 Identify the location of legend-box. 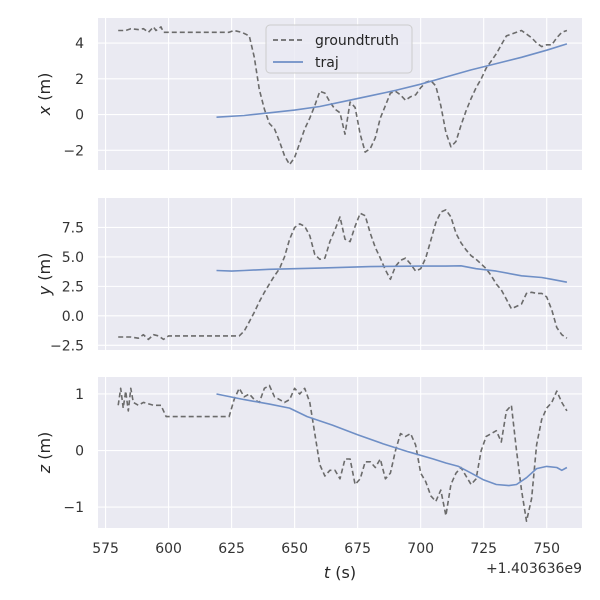
(339, 49).